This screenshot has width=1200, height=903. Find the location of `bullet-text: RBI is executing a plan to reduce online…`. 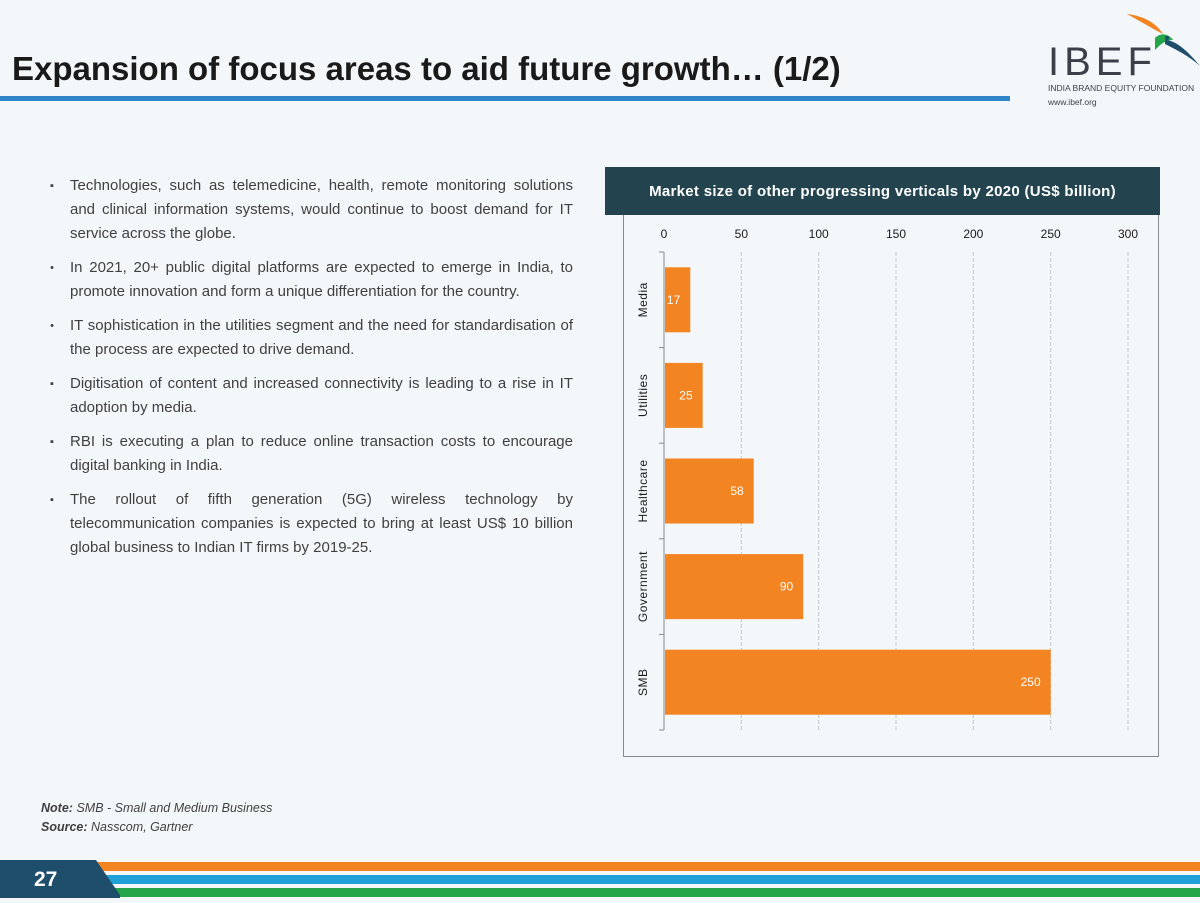

bullet-text: RBI is executing a plan to reduce online… is located at coordinates (321, 453).